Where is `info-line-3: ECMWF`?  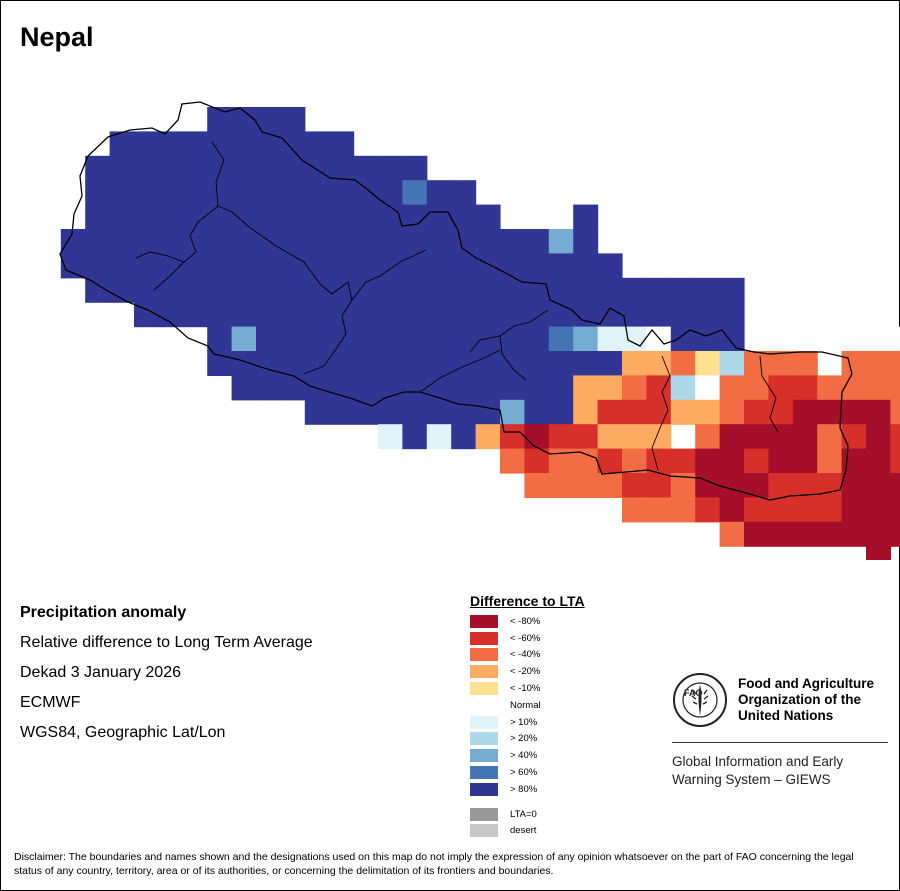 info-line-3: ECMWF is located at coordinates (50, 702).